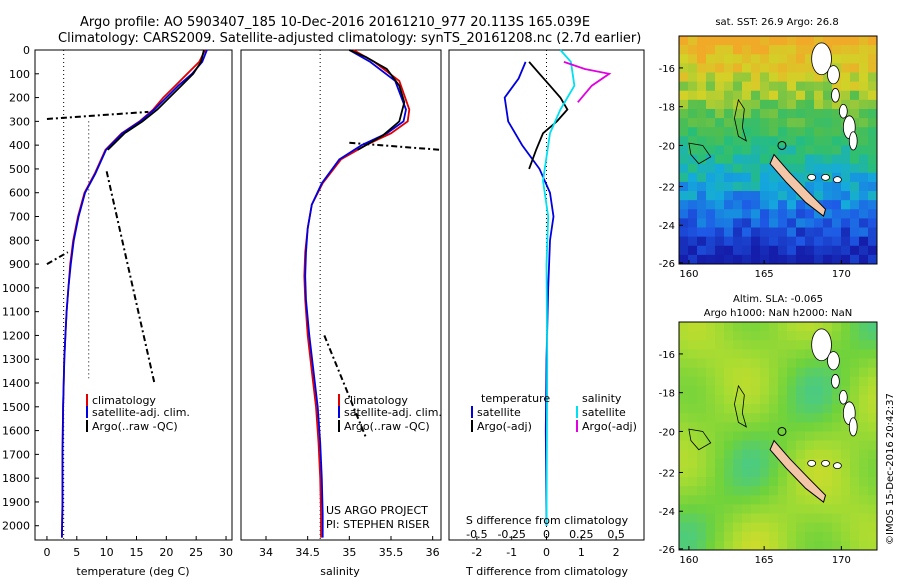 Image resolution: width=900 pixels, height=580 pixels. What do you see at coordinates (101, 295) in the screenshot?
I see `temperature-reference-lines` at bounding box center [101, 295].